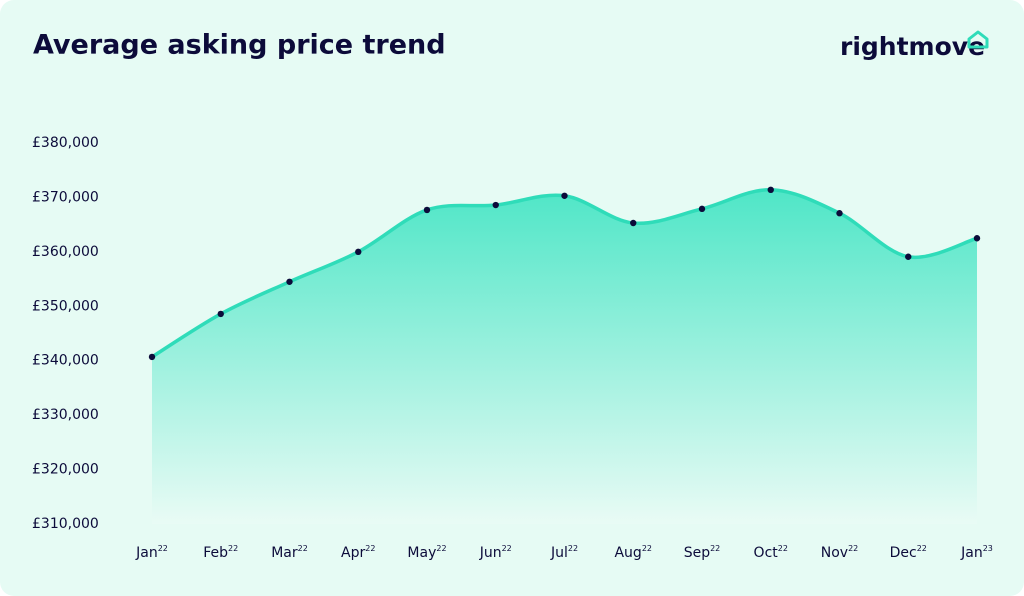 This screenshot has height=596, width=1024. What do you see at coordinates (903, 553) in the screenshot?
I see `x-tick-month: Dec` at bounding box center [903, 553].